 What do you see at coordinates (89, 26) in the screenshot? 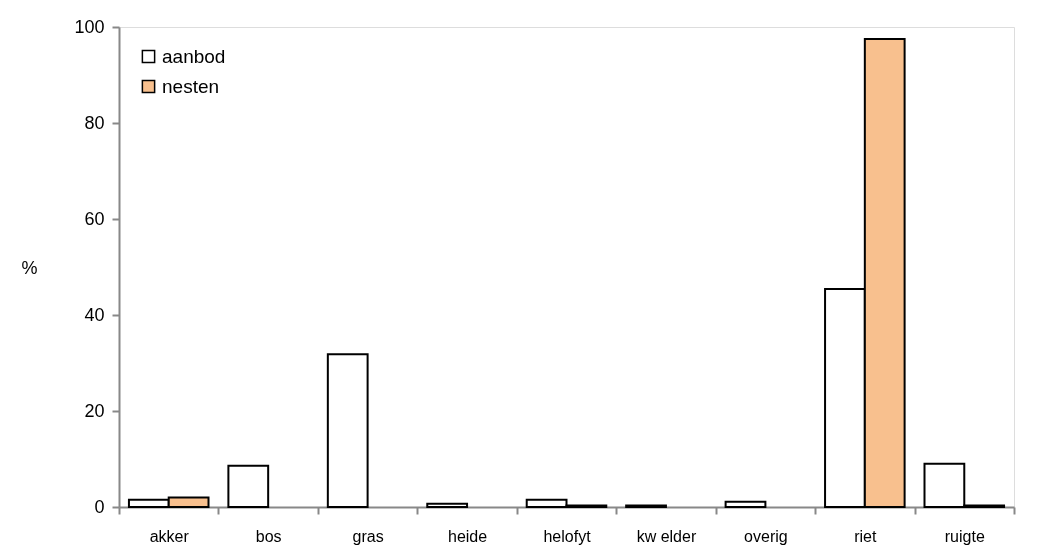
I see `y-tick-label: 100` at bounding box center [89, 26].